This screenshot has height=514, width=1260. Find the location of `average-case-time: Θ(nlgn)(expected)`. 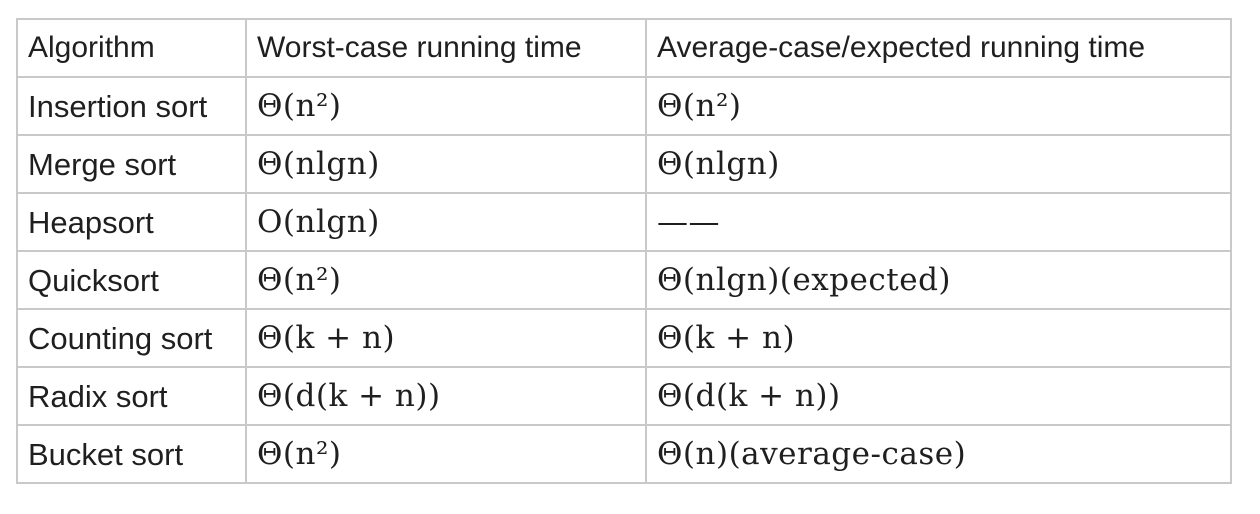

average-case-time: Θ(nlgn)(expected) is located at coordinates (938, 280).